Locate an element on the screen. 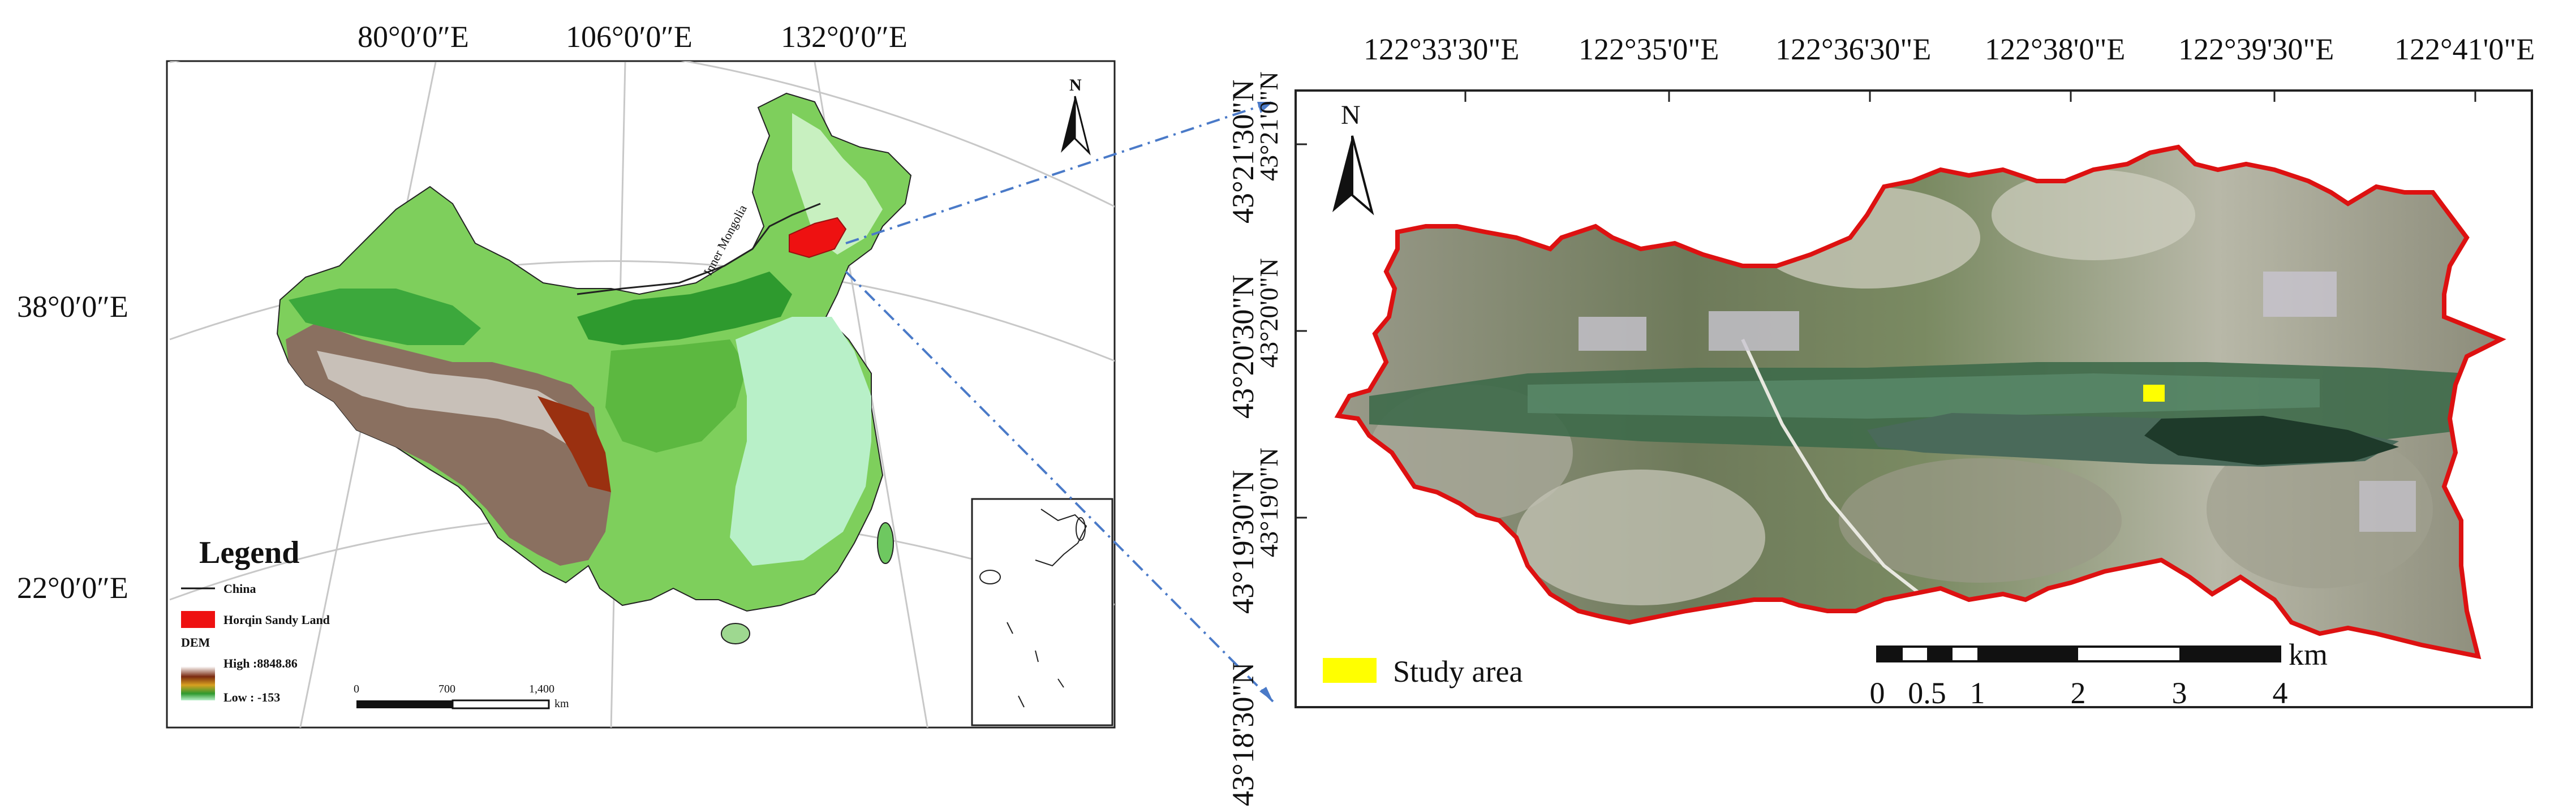 This screenshot has width=2576, height=809. legend-dem-ramp is located at coordinates (198, 683).